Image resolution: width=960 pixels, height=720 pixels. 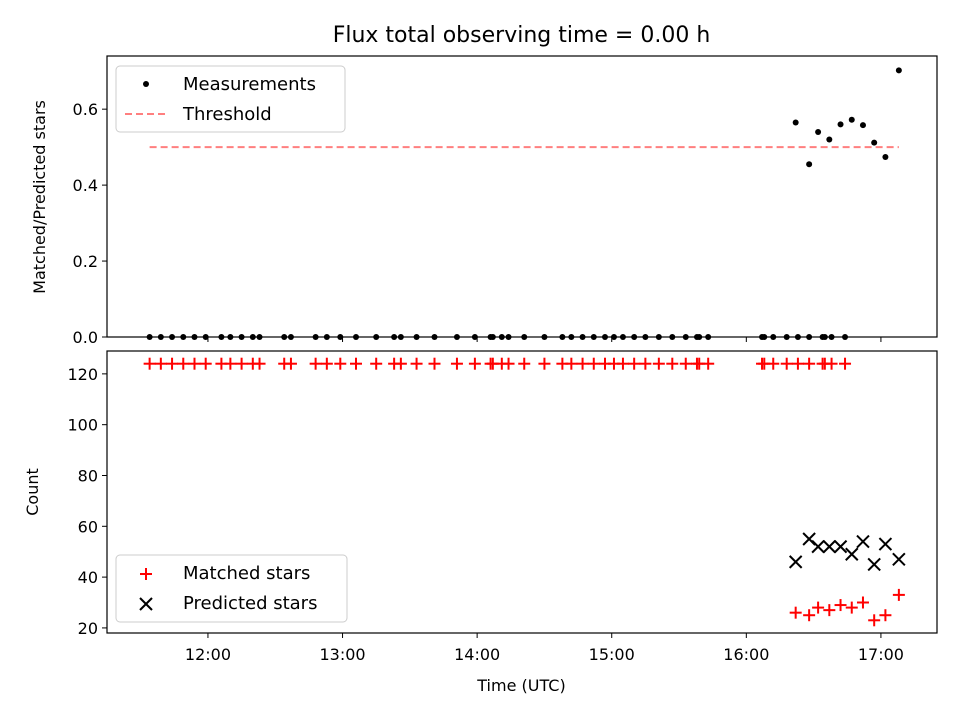 What do you see at coordinates (250, 603) in the screenshot?
I see `legend-predicted-label: Predicted stars` at bounding box center [250, 603].